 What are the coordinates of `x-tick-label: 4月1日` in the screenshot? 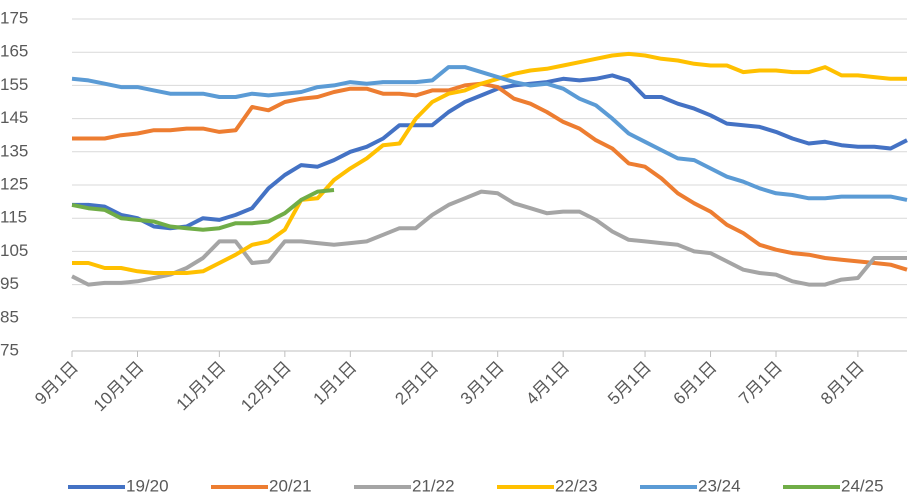 It's located at (547, 383).